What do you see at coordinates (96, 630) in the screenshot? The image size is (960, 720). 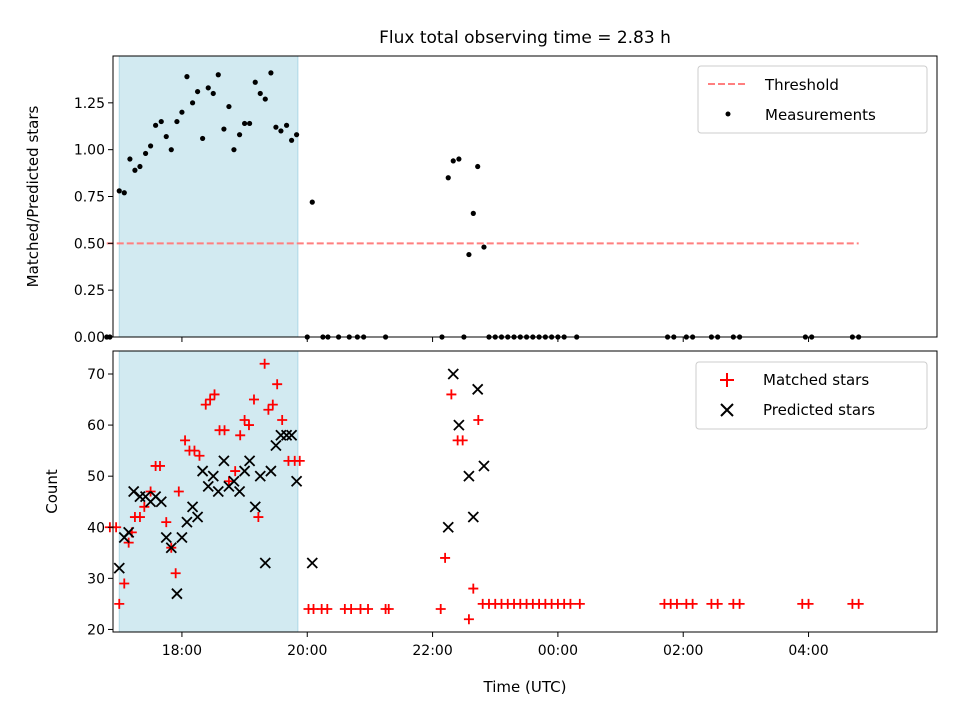 I see `y-tick-label: 20` at bounding box center [96, 630].